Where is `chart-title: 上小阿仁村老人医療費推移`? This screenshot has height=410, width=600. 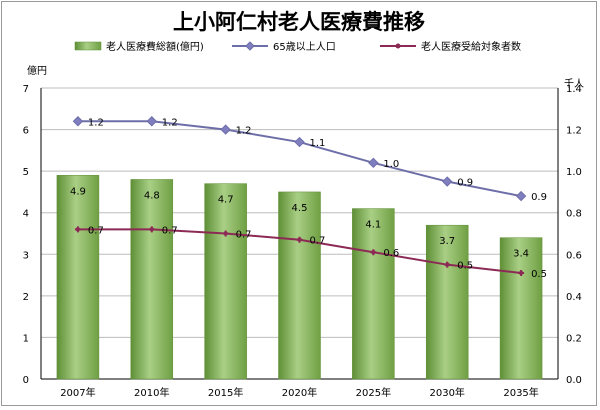
chart-title: 上小阿仁村老人医療費推移 is located at coordinates (299, 22).